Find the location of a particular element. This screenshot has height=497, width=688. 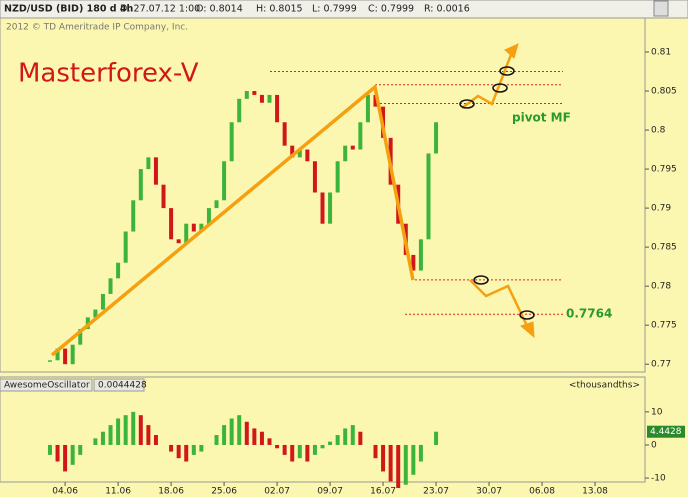

x-tick-label: 16.07 is located at coordinates (383, 492).